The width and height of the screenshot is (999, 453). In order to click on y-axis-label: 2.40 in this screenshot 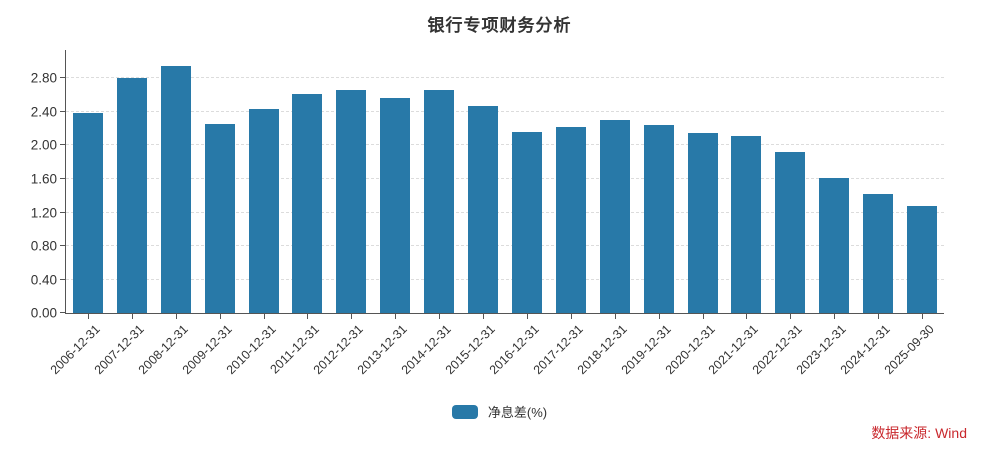, I will do `click(43, 112)`.